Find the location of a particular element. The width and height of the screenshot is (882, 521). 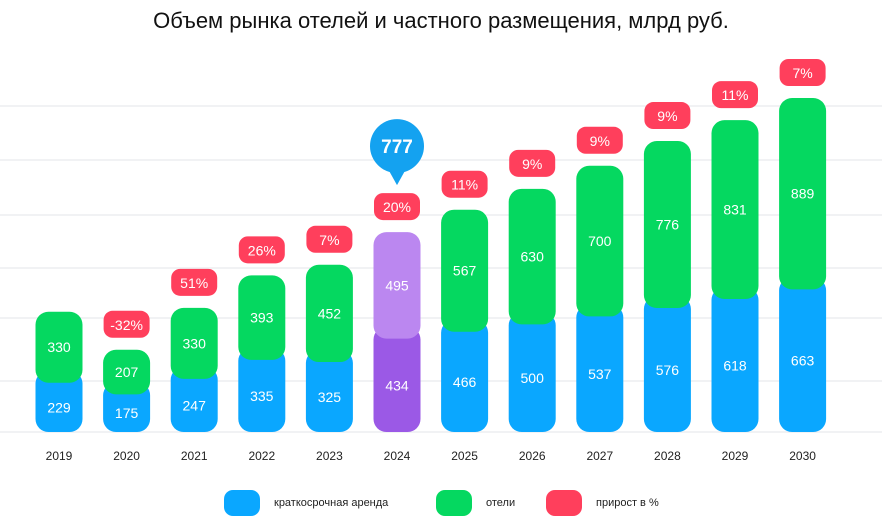

value-label-hotels-2030: 889 is located at coordinates (803, 194).